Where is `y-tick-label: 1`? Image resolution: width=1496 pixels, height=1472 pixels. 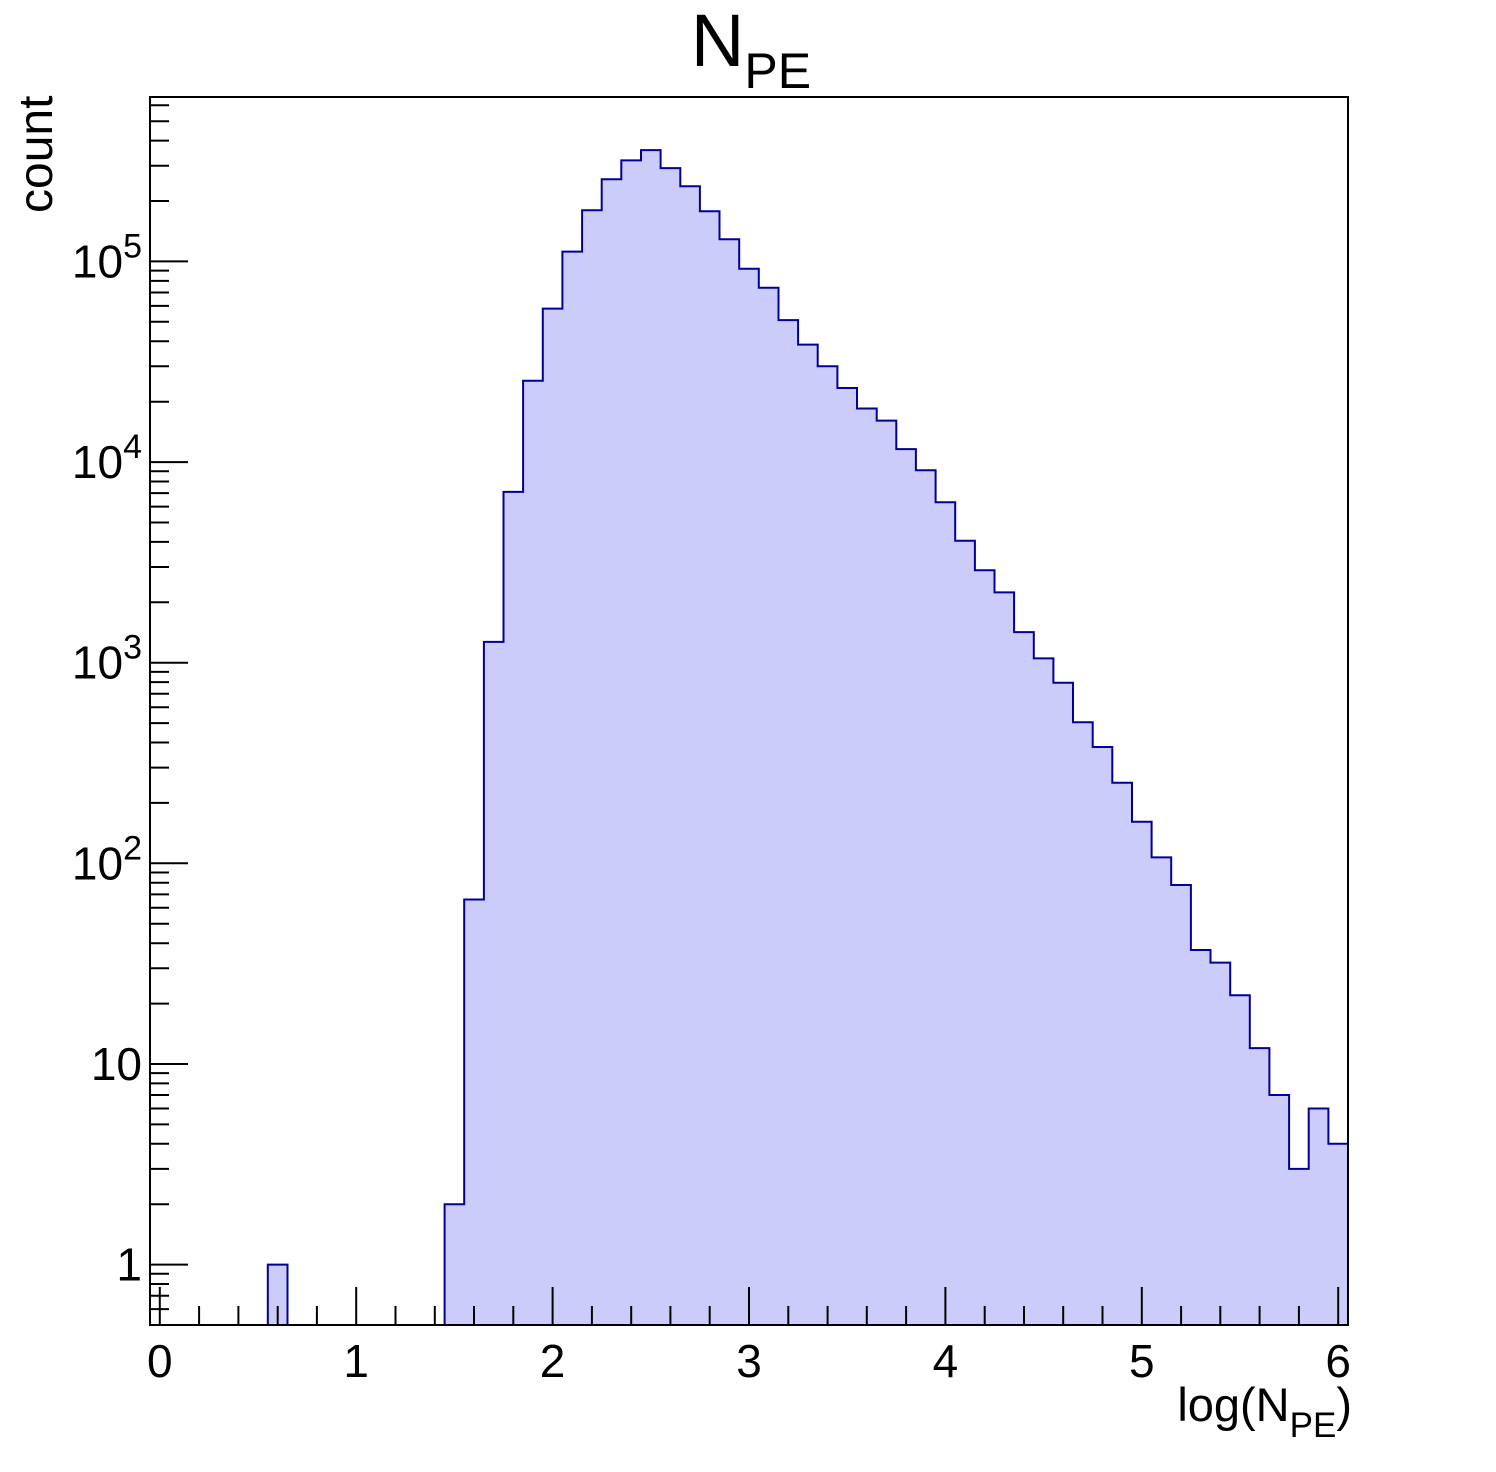
y-tick-label: 1 is located at coordinates (129, 1265).